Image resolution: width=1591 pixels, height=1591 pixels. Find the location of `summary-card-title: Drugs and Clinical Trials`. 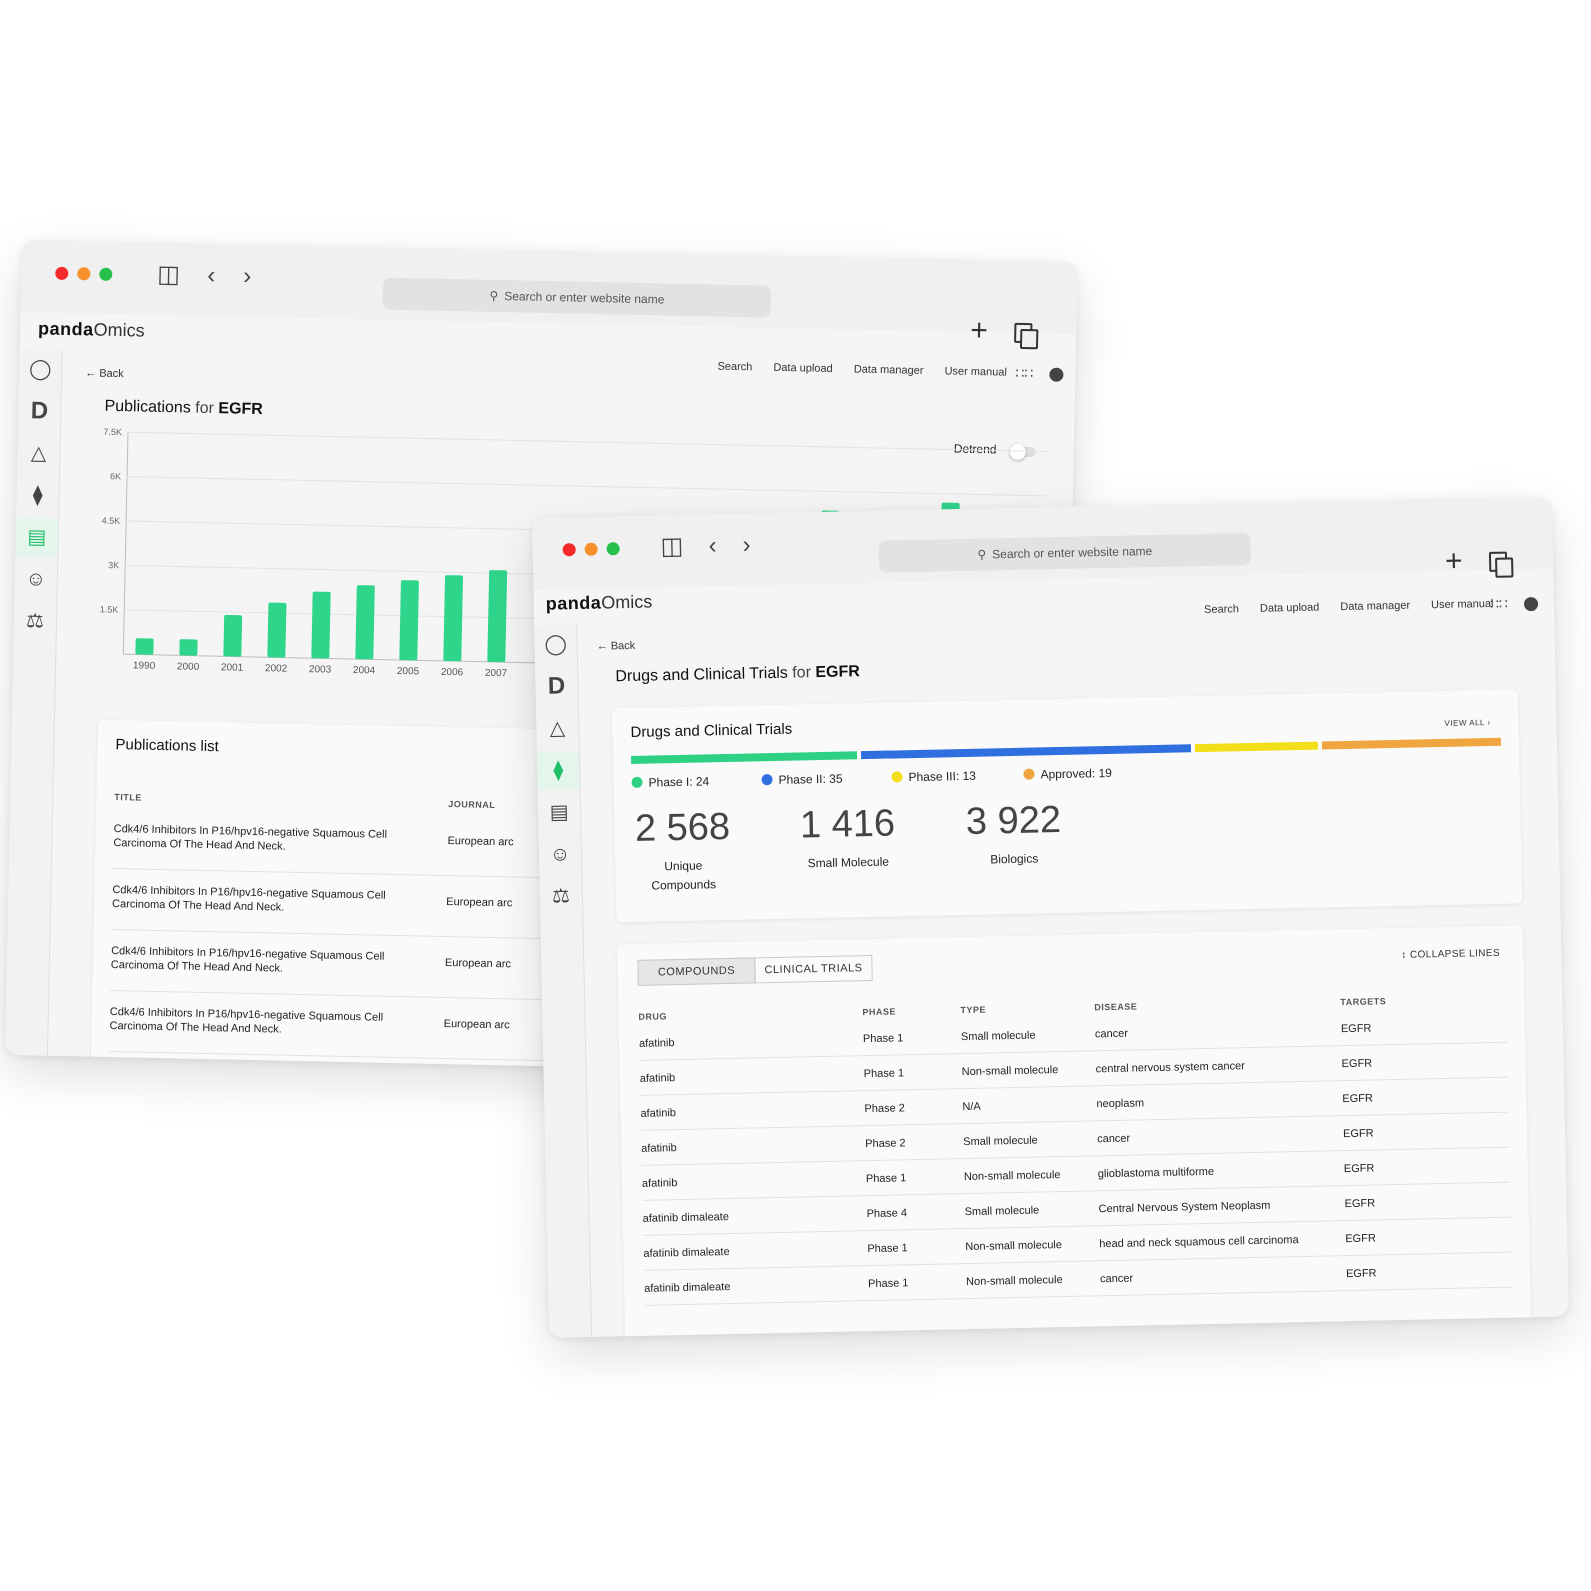

summary-card-title: Drugs and Clinical Trials is located at coordinates (711, 730).